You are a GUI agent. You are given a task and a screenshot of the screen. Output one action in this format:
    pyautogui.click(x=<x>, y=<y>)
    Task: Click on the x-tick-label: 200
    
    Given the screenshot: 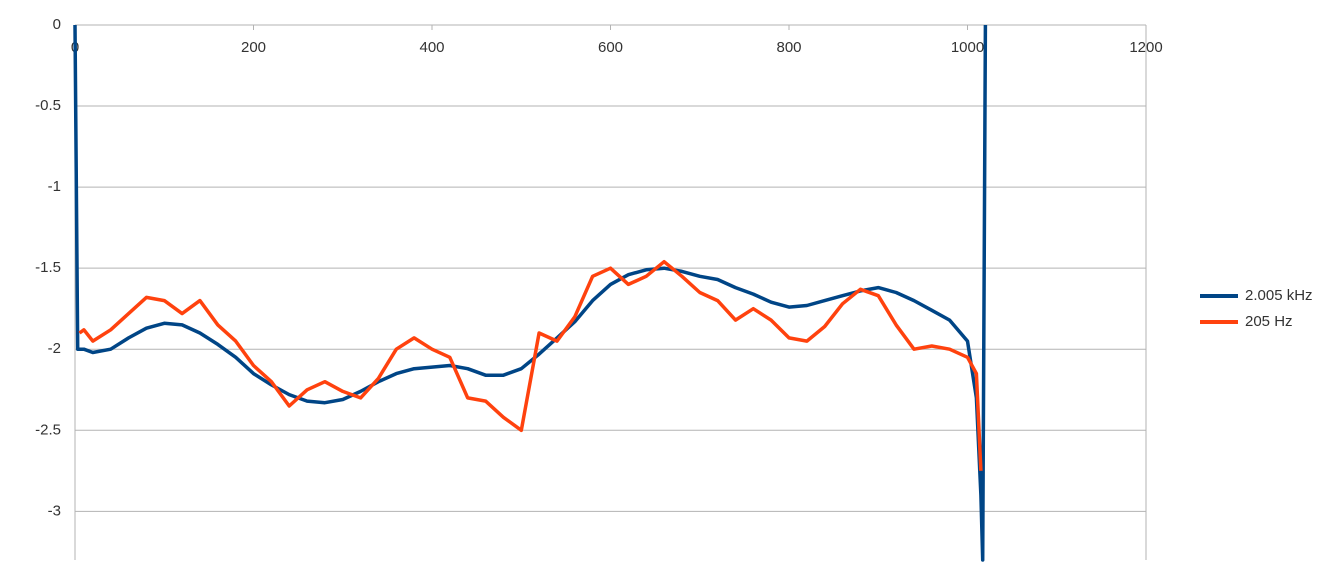 What is the action you would take?
    pyautogui.click(x=253, y=47)
    